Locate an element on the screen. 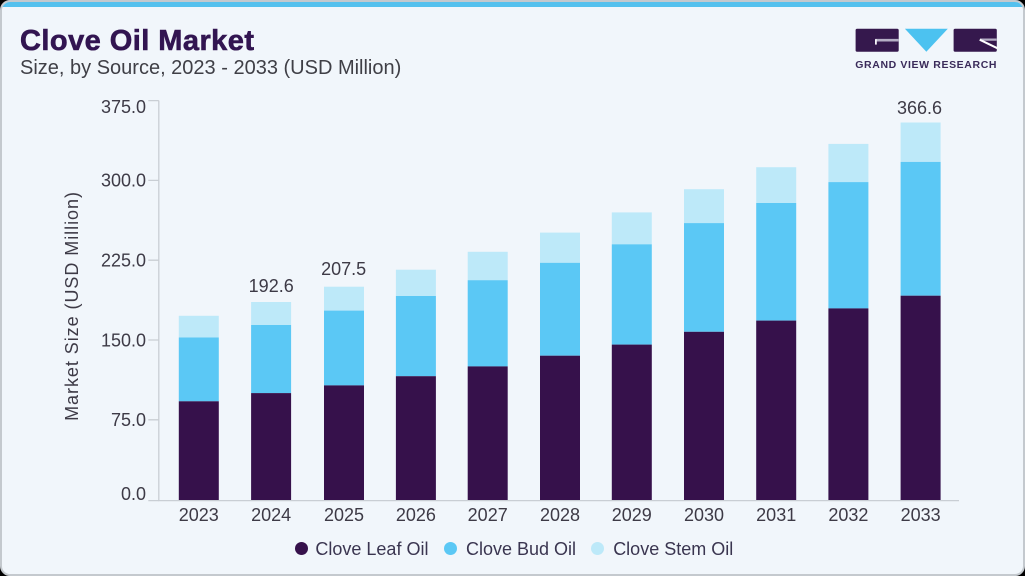  svg-text: 2031 is located at coordinates (776, 515).